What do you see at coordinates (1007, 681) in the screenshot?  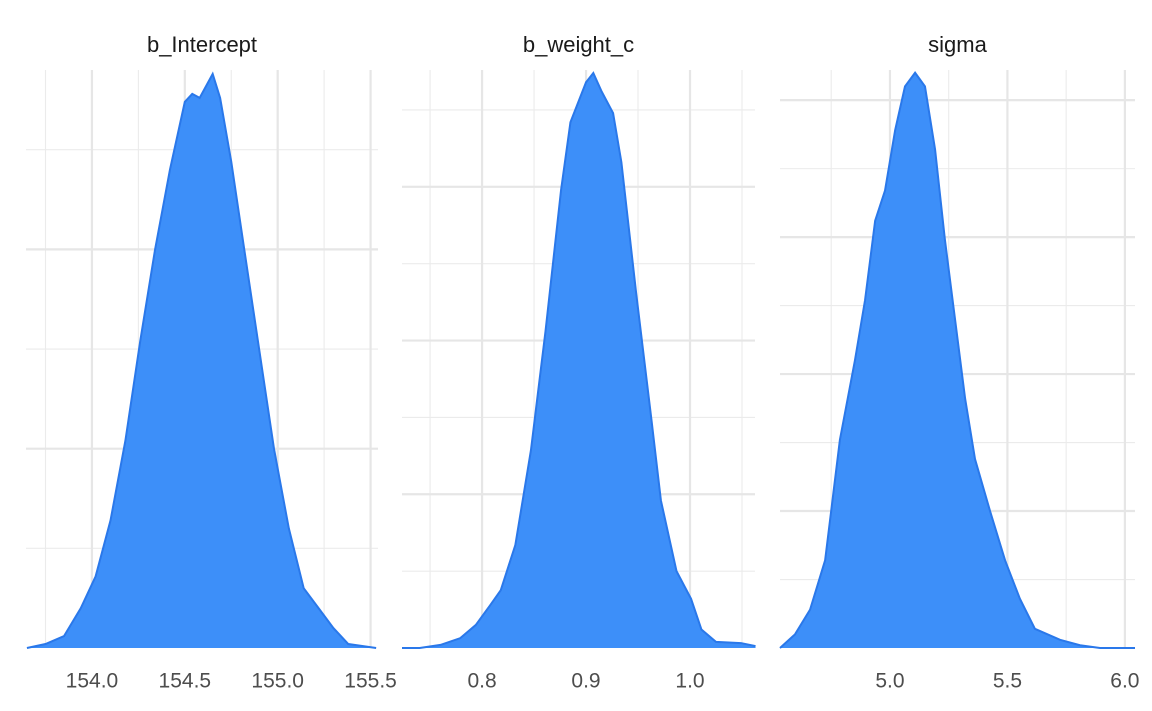 I see `x-tick-label: 5.5` at bounding box center [1007, 681].